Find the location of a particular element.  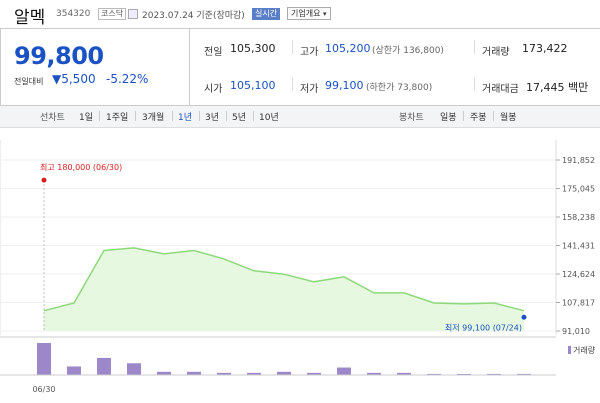

low-label: 저가 is located at coordinates (309, 89).